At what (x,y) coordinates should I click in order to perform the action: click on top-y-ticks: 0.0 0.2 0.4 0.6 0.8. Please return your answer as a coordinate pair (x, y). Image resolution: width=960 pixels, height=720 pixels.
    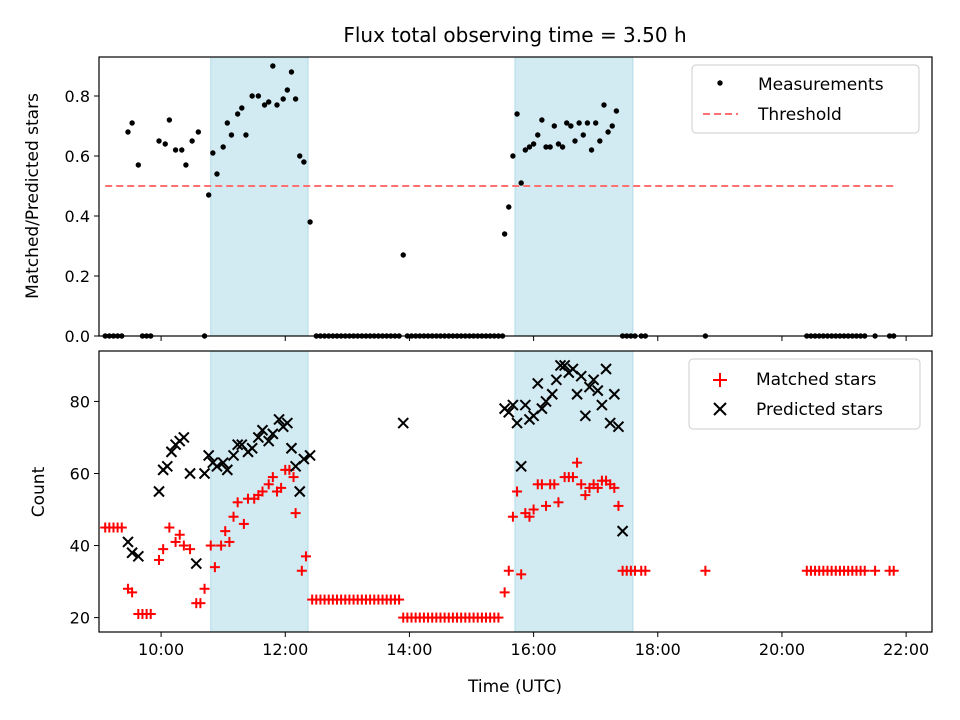
    Looking at the image, I should click on (82, 216).